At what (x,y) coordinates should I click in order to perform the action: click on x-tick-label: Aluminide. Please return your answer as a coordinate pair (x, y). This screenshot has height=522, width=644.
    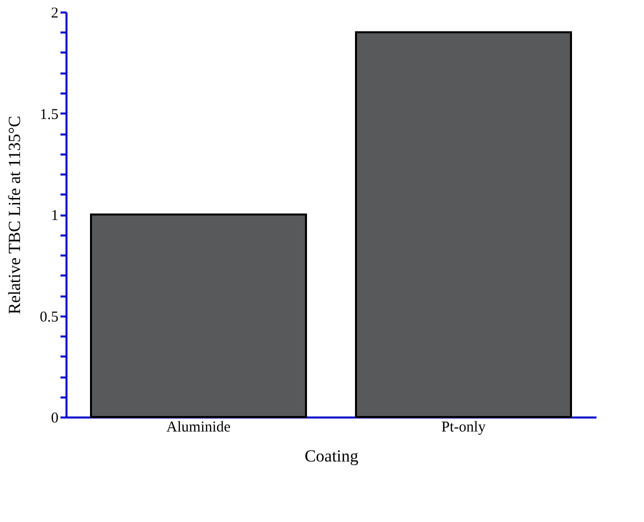
    Looking at the image, I should click on (198, 428).